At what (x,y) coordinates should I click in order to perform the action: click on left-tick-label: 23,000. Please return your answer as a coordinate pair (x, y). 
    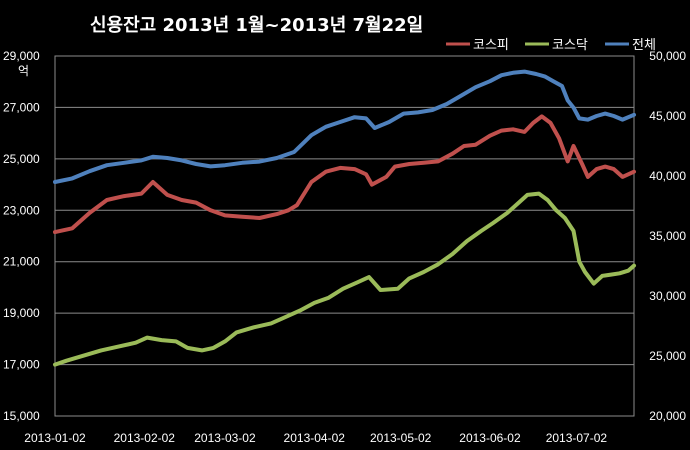
    Looking at the image, I should click on (21, 210).